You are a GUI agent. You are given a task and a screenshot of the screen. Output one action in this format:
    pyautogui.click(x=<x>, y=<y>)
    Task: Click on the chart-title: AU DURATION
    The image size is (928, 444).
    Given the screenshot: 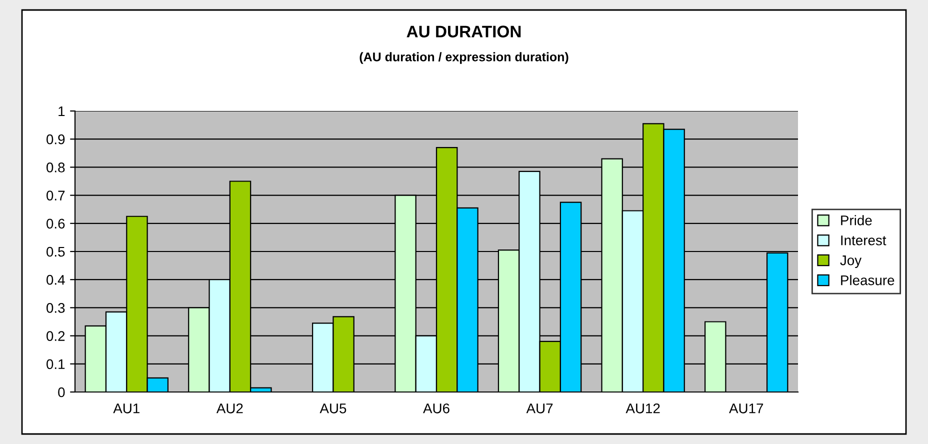 What is the action you would take?
    pyautogui.click(x=463, y=32)
    